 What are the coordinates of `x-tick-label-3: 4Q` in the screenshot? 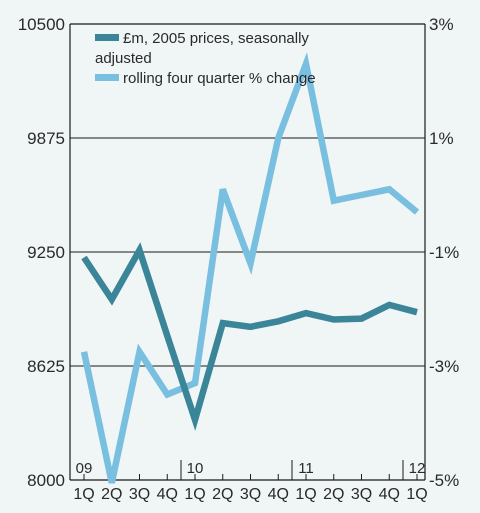 It's located at (167, 494).